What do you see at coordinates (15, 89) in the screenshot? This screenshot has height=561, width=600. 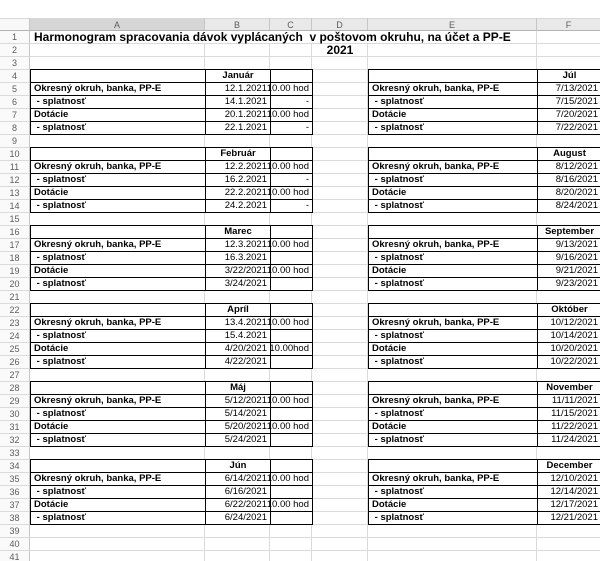 I see `row-header-5: 5` at bounding box center [15, 89].